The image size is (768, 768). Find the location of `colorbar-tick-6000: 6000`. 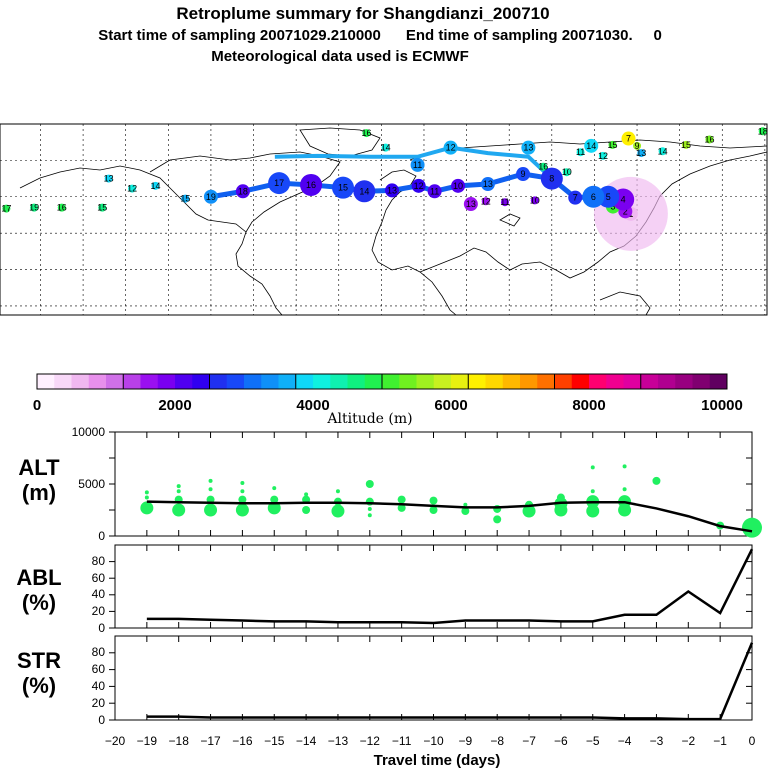

colorbar-tick-6000: 6000 is located at coordinates (450, 405).